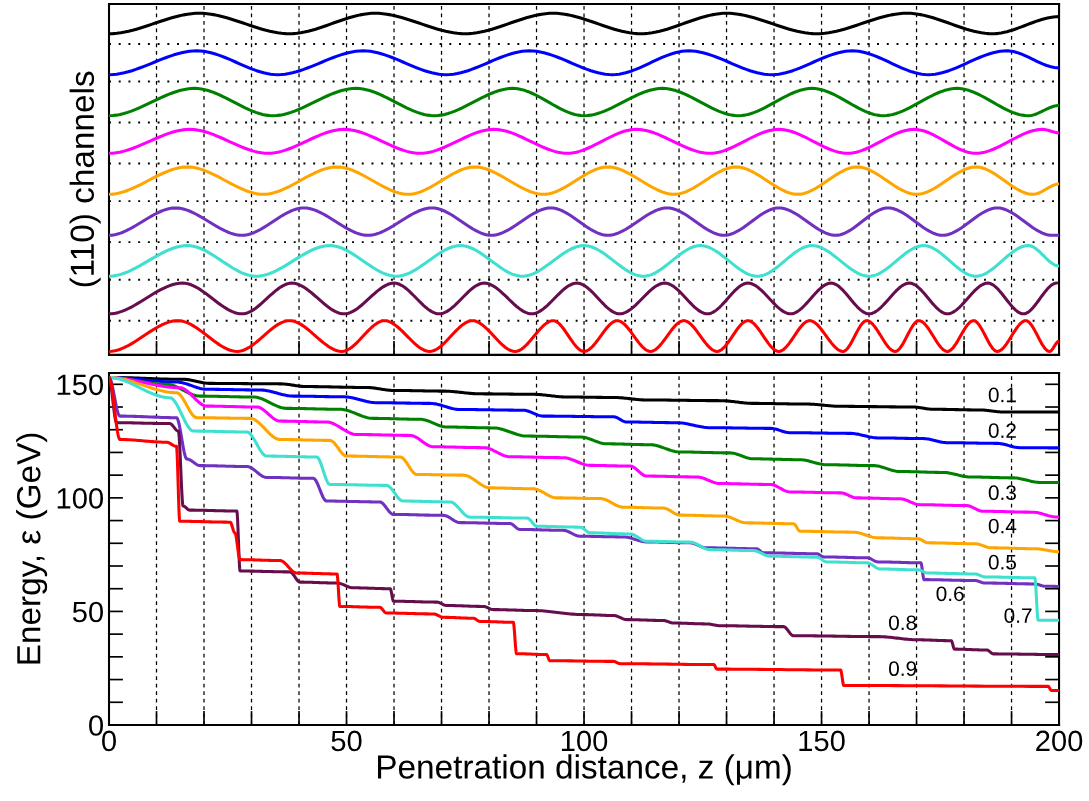 Image resolution: width=1089 pixels, height=801 pixels. I want to click on y-axis-title: (110) channels, so click(85, 179).